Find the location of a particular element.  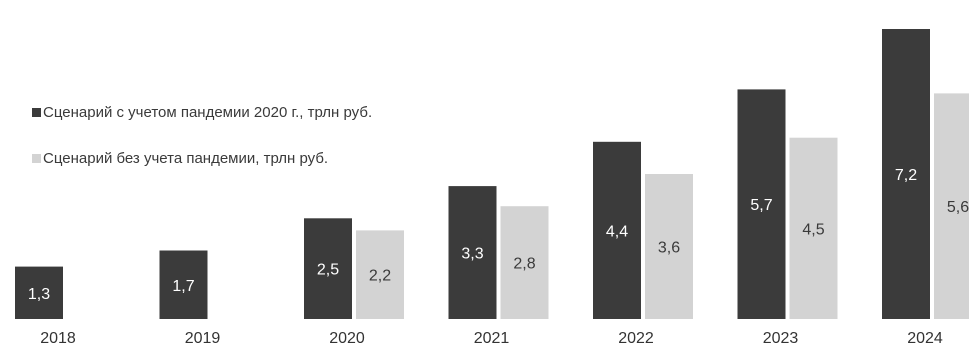

bar-with-pandemic-2021 is located at coordinates (472, 252).